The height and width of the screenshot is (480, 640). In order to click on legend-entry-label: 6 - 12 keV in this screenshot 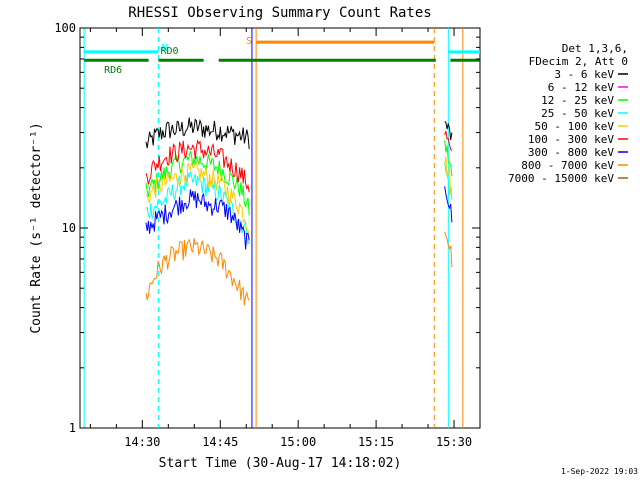, I will do `click(581, 87)`.